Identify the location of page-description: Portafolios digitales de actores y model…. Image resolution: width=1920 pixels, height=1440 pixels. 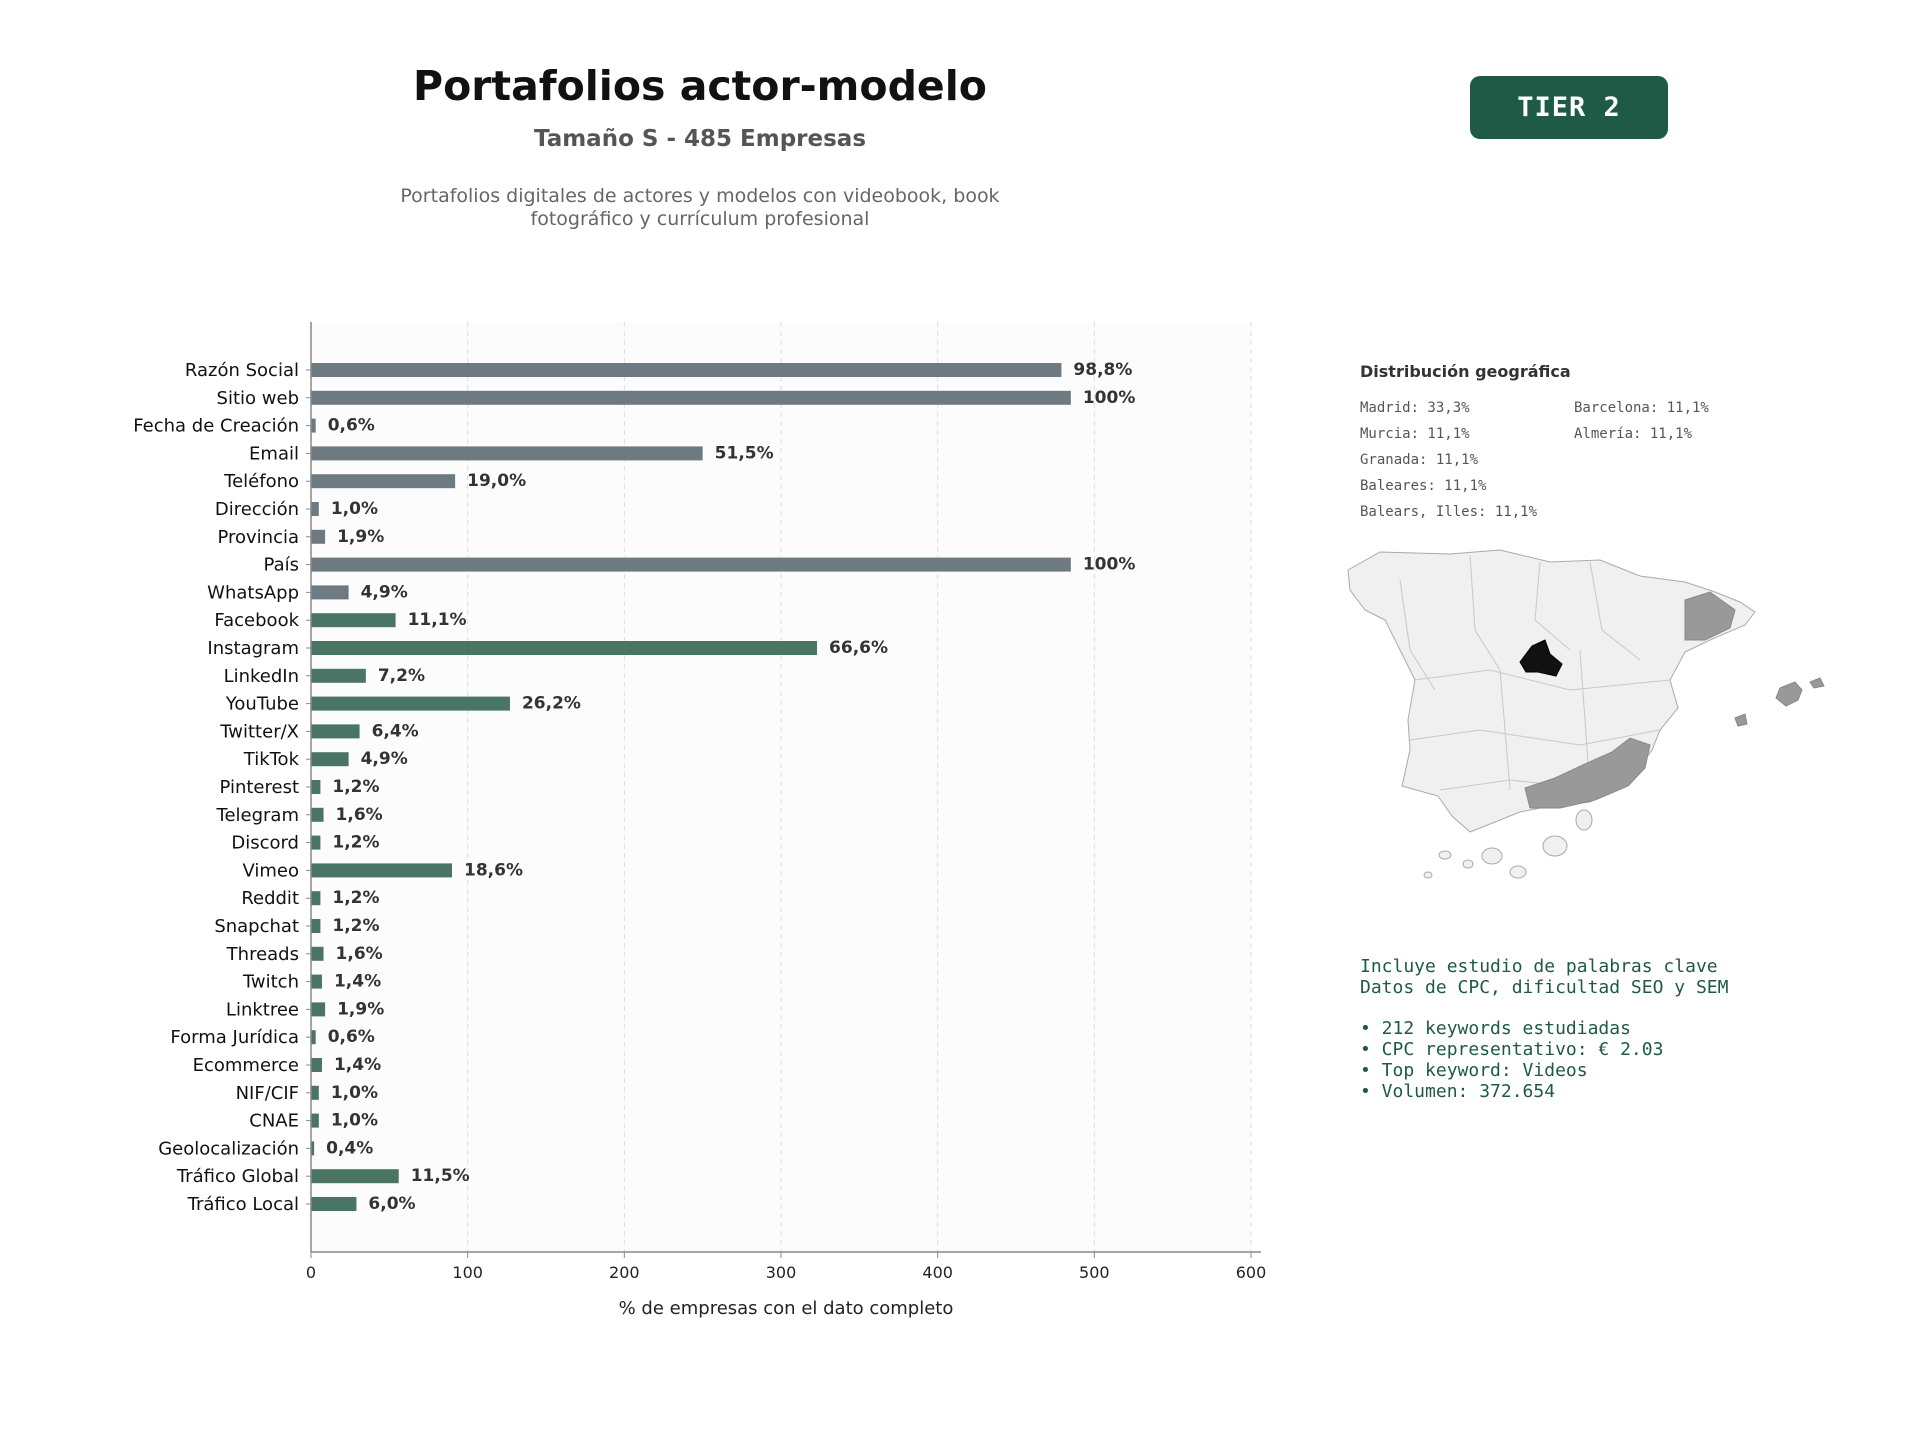
(700, 207).